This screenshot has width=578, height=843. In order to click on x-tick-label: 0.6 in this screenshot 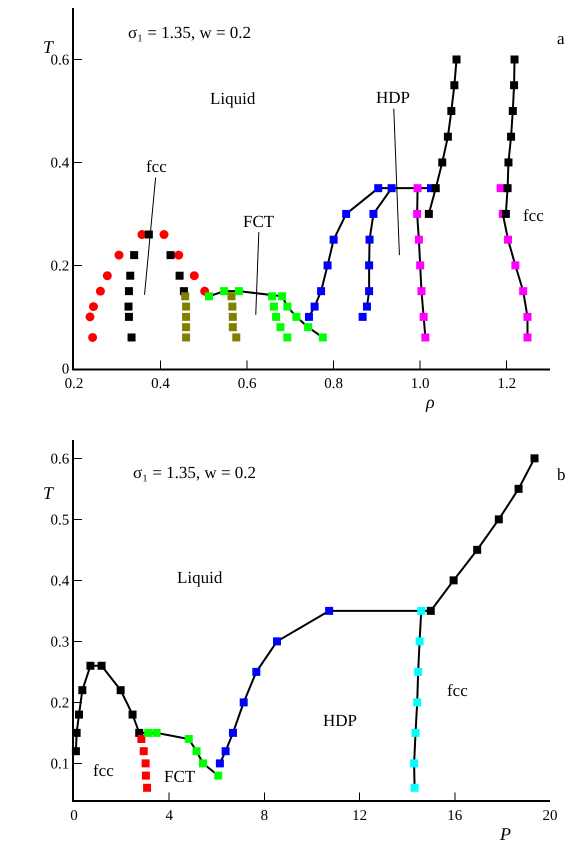, I will do `click(247, 384)`.